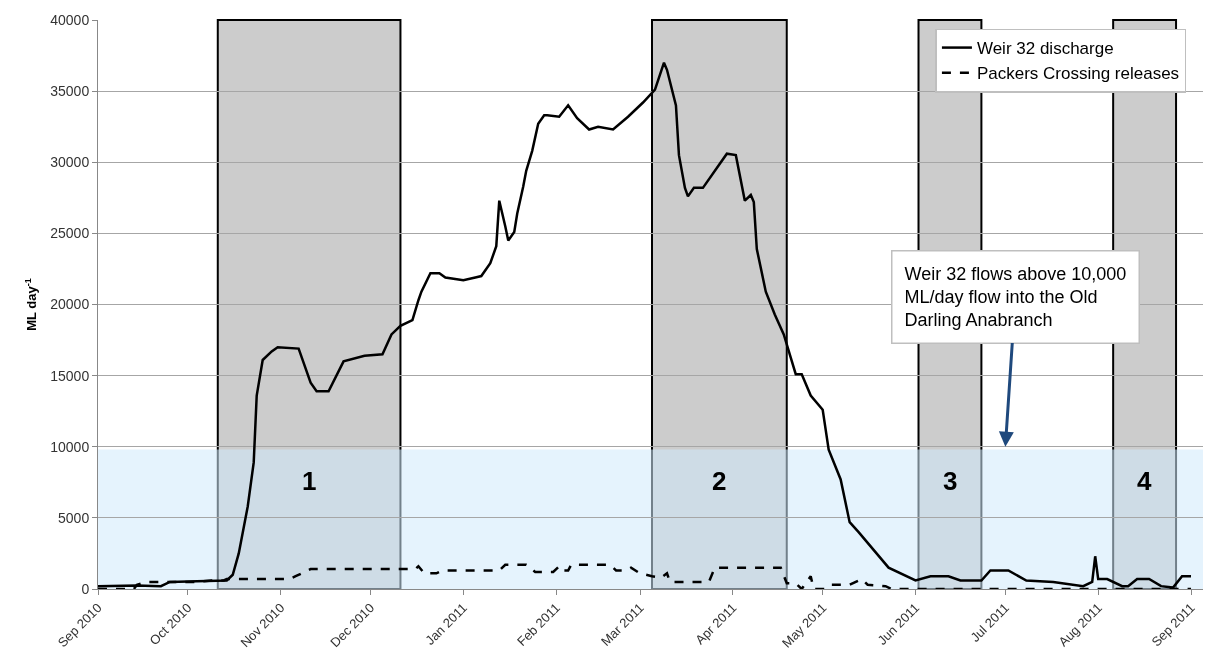 The height and width of the screenshot is (661, 1207). I want to click on y-tick-label: 25000, so click(70, 233).